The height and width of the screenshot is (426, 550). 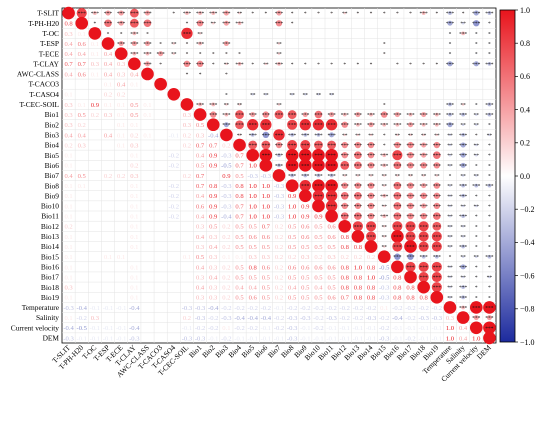 I want to click on correlation-value: -0.3, so click(x=292, y=318).